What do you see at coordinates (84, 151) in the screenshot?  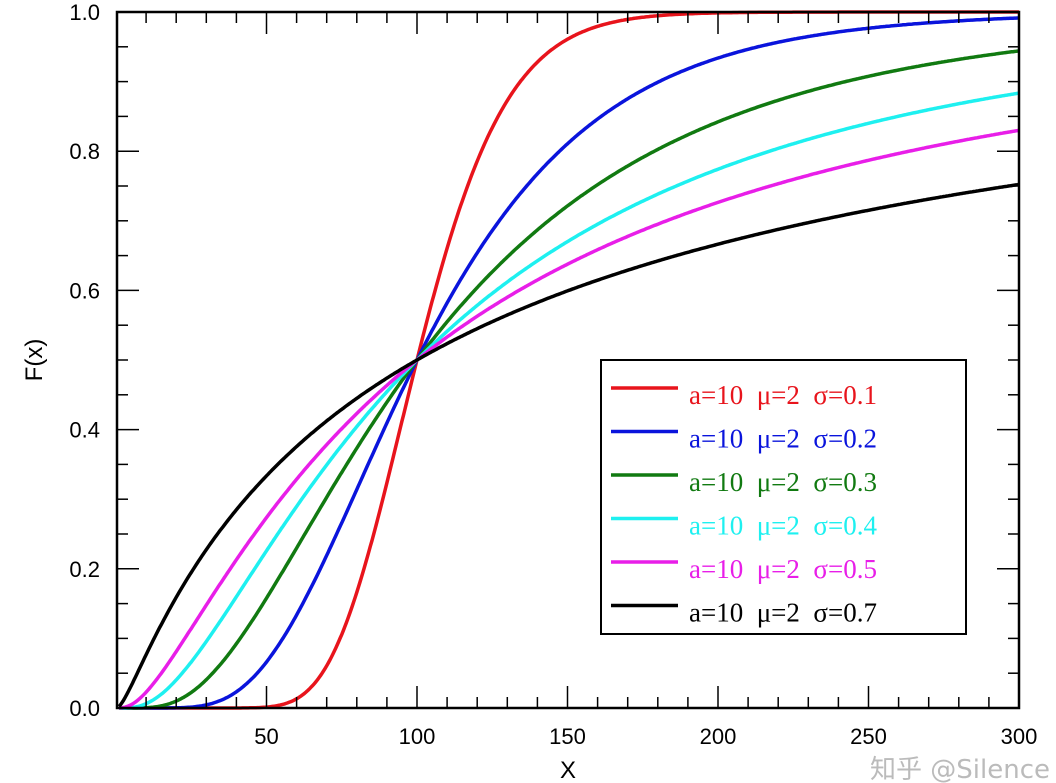 I see `y-tick-label: 0.8` at bounding box center [84, 151].